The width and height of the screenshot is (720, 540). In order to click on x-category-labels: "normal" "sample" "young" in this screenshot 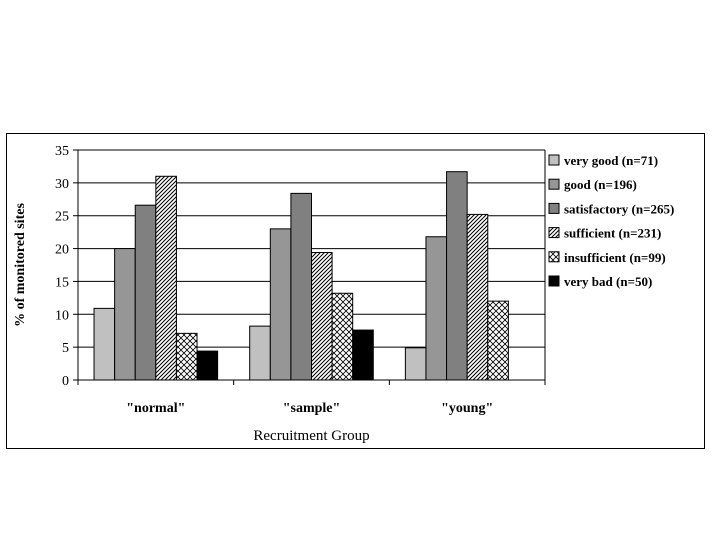, I will do `click(309, 408)`.